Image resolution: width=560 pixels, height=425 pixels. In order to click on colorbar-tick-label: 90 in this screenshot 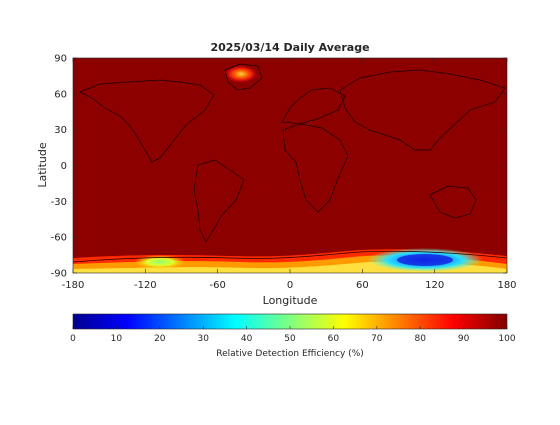, I will do `click(464, 339)`.